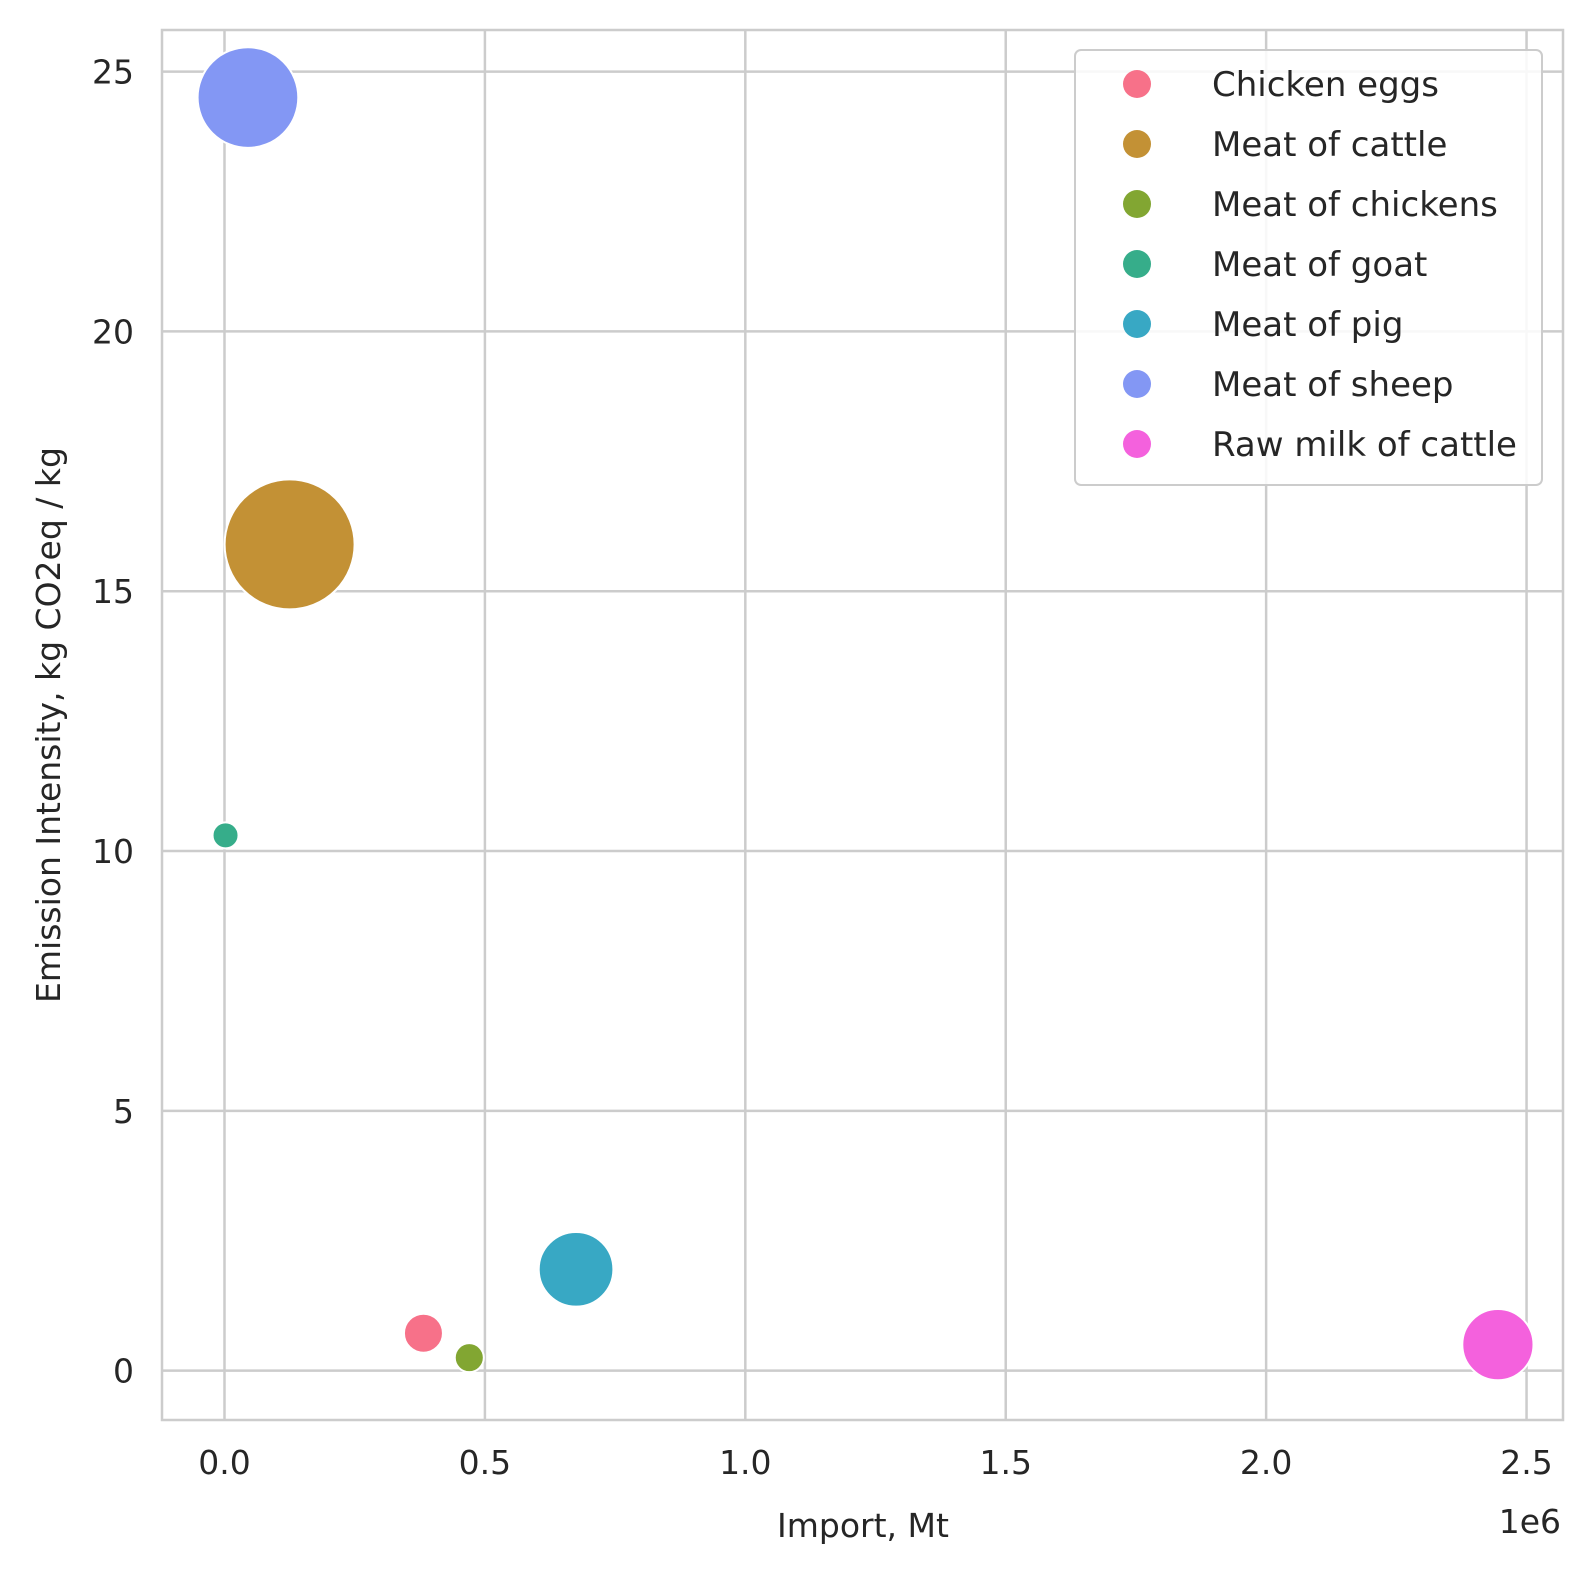 The height and width of the screenshot is (1569, 1587). What do you see at coordinates (1329, 145) in the screenshot?
I see `legend-entry-label: Meat of cattle` at bounding box center [1329, 145].